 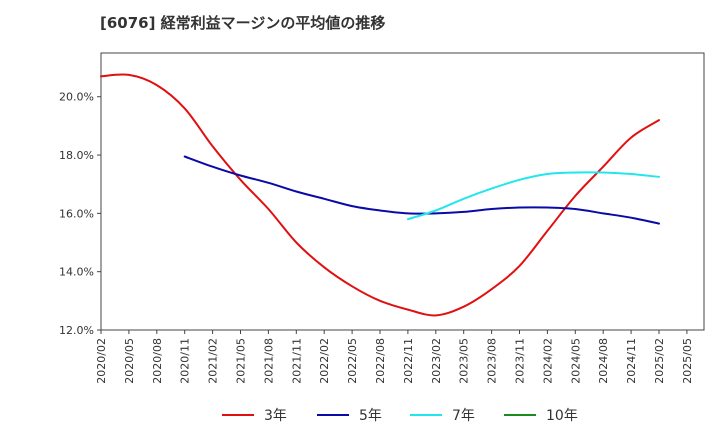 What do you see at coordinates (659, 361) in the screenshot?
I see `x-tick-label: 2025/02` at bounding box center [659, 361].